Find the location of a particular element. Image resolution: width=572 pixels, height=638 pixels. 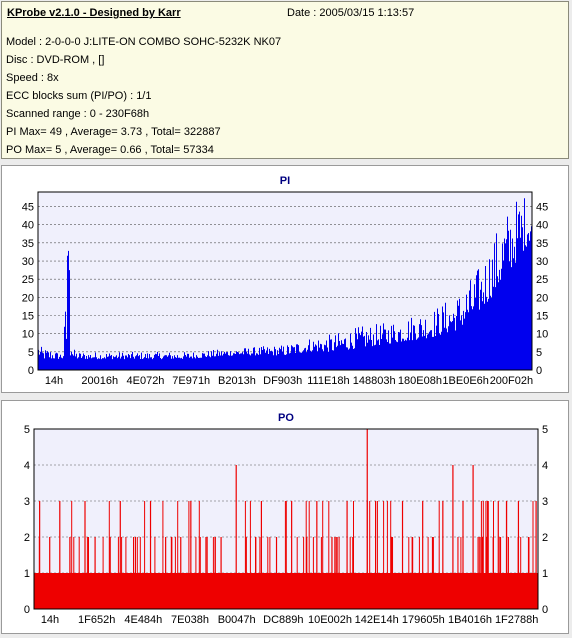

speed-line: Speed : 8x is located at coordinates (32, 78).